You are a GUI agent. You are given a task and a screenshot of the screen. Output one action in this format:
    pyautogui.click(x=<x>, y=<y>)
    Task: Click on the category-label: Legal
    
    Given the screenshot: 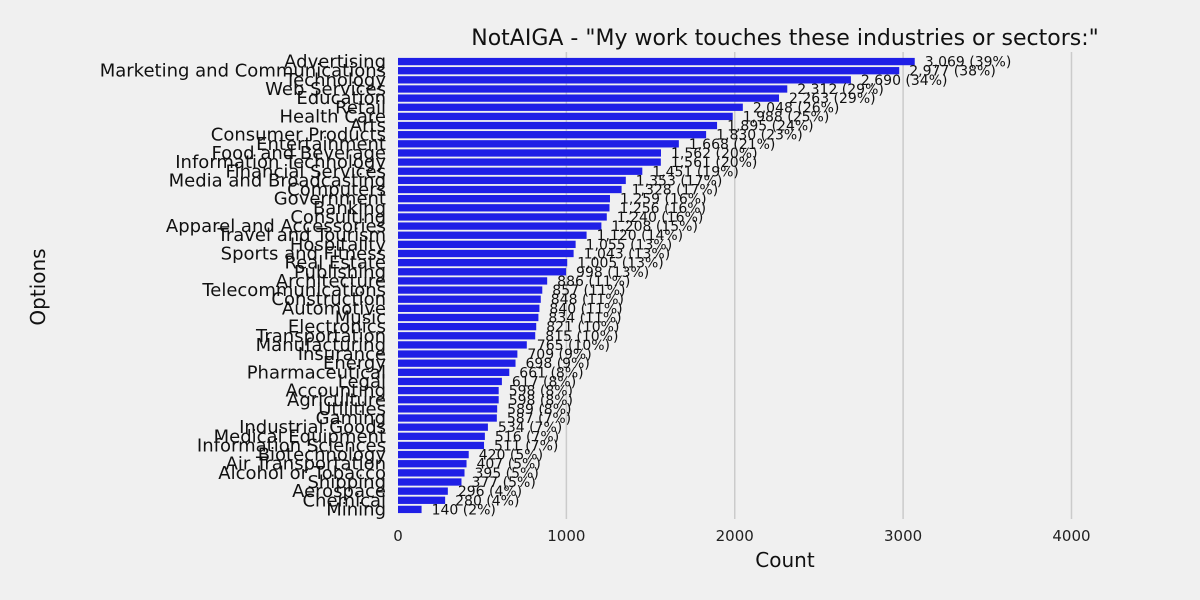 What is the action you would take?
    pyautogui.click(x=362, y=381)
    